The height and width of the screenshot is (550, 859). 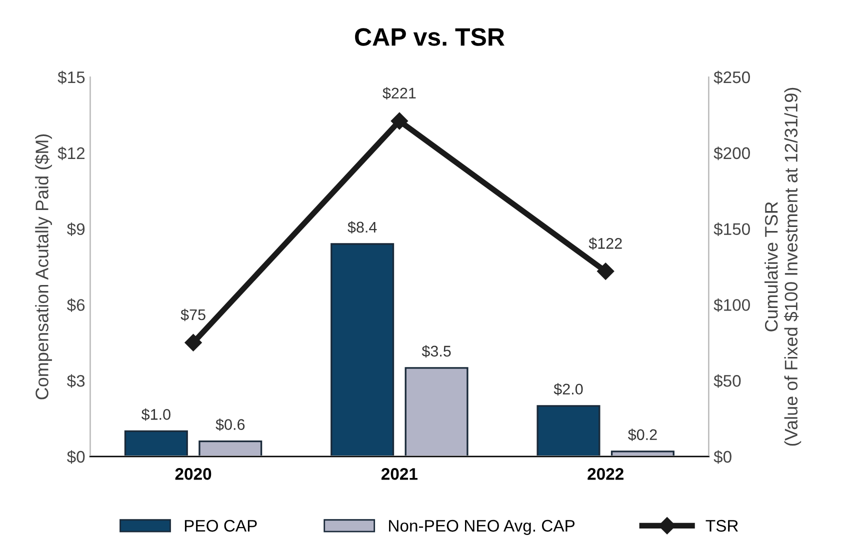 What do you see at coordinates (193, 315) in the screenshot?
I see `data-label: $75` at bounding box center [193, 315].